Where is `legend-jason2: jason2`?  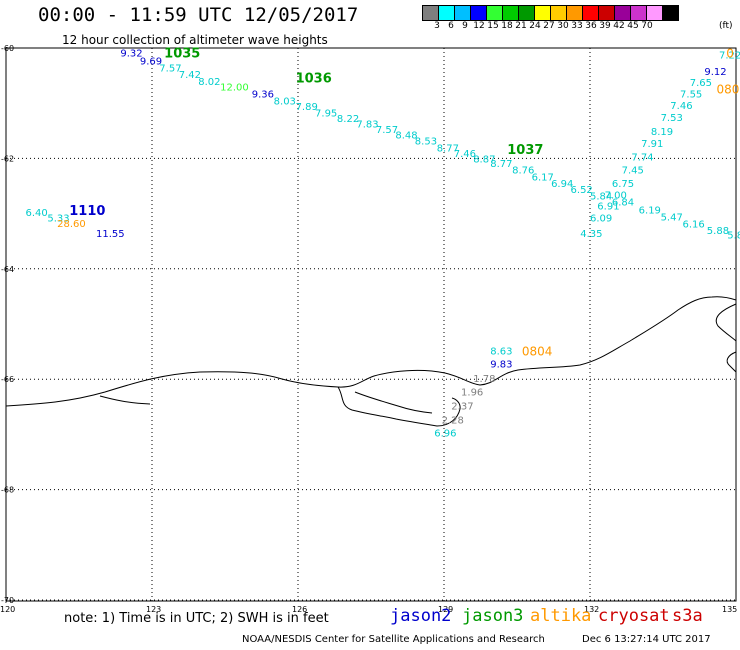
legend-jason2: jason2 is located at coordinates (421, 616).